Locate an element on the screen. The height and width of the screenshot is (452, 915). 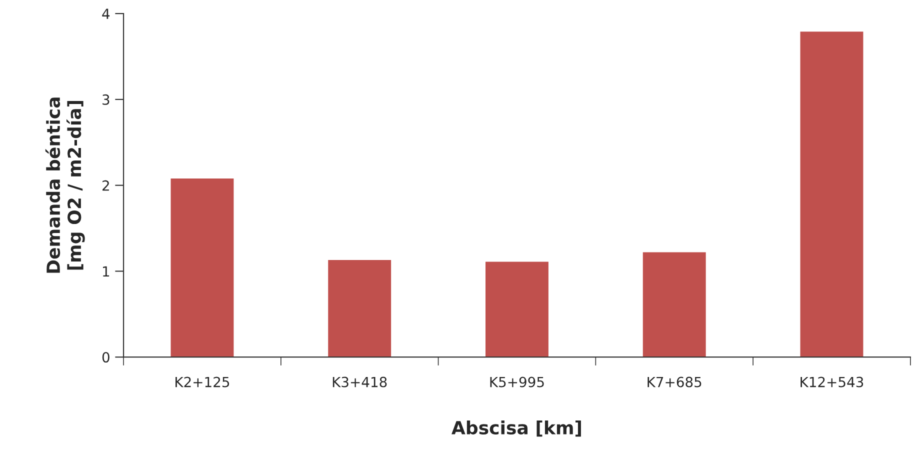
y-tick-label: 4 is located at coordinates (106, 13).